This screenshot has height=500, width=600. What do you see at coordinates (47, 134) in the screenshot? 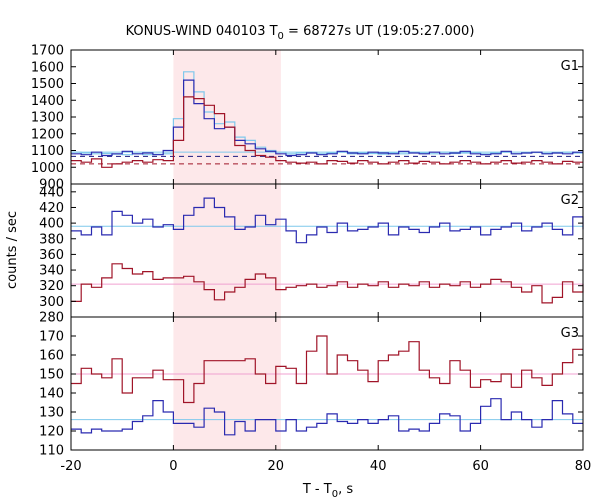
I see `g1-y-tick-label: 1200` at bounding box center [47, 134].